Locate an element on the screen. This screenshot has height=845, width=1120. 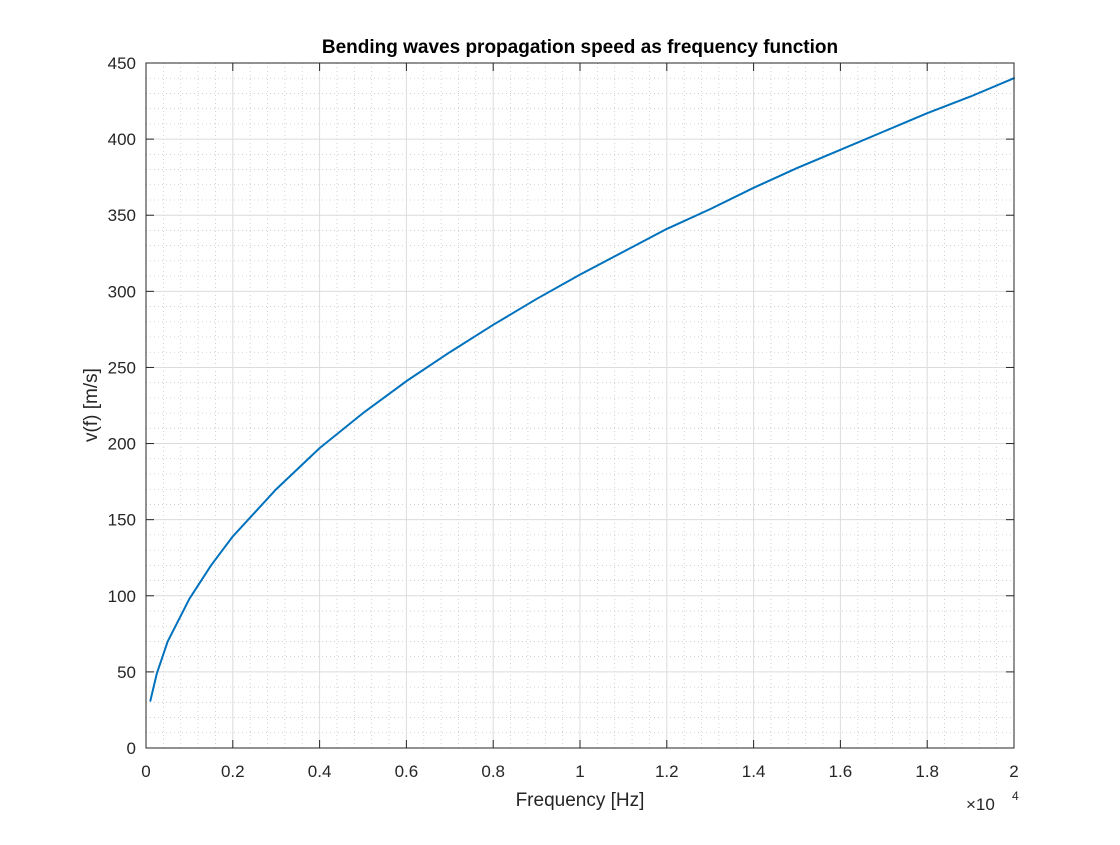
x-tick-label: 0.2 is located at coordinates (233, 771).